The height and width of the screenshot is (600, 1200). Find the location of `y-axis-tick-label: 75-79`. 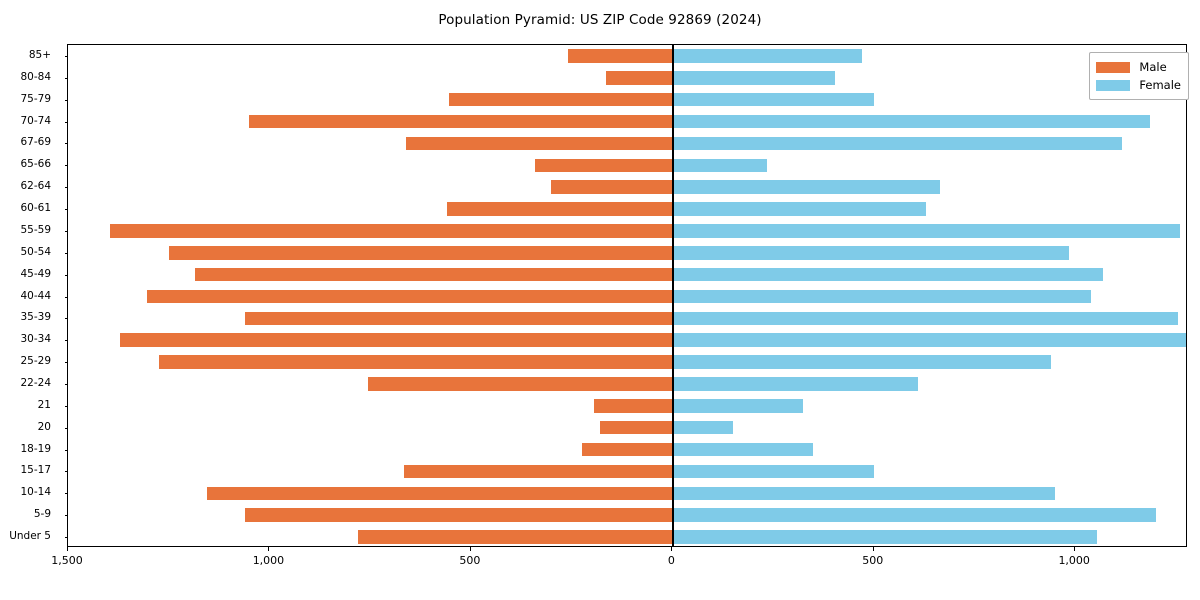

y-axis-tick-label: 75-79 is located at coordinates (35, 98).